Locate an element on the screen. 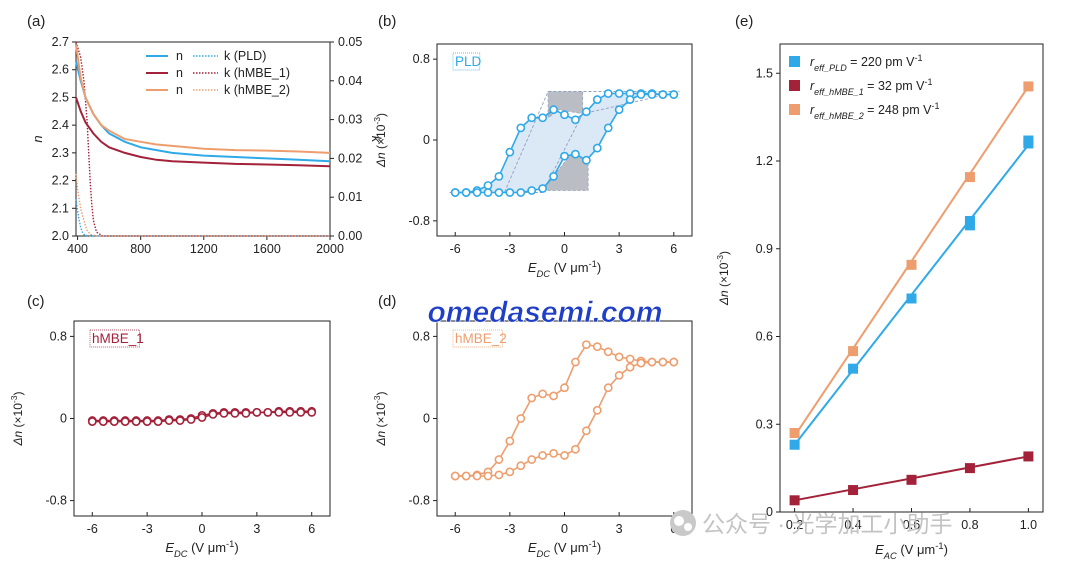 The width and height of the screenshot is (1080, 567). panel-a-frame is located at coordinates (203, 139).